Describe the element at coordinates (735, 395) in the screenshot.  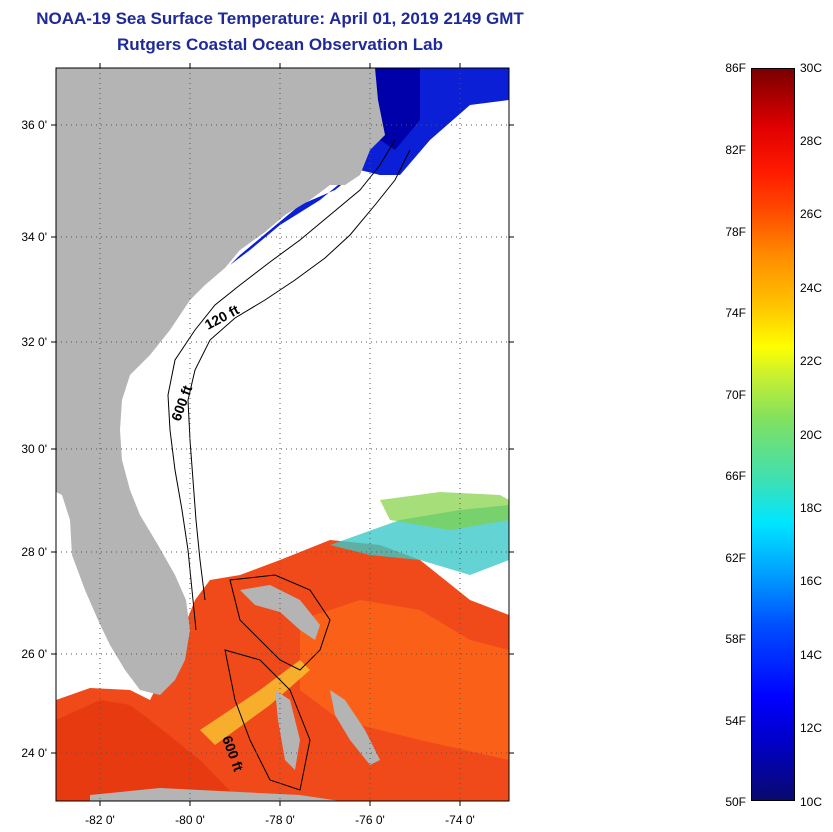
I see `colorbar-label-f: 70F` at that location.